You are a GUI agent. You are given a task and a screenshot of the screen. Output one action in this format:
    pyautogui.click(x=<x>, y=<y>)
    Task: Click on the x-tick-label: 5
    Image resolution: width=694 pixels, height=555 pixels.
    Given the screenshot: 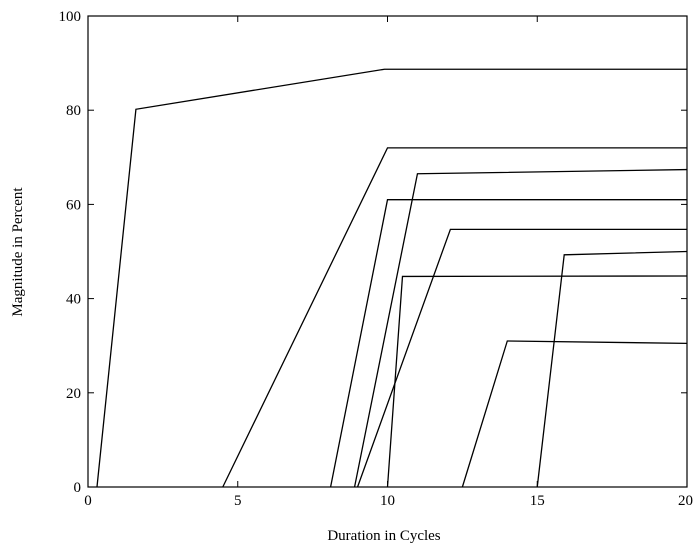 What is the action you would take?
    pyautogui.click(x=238, y=501)
    